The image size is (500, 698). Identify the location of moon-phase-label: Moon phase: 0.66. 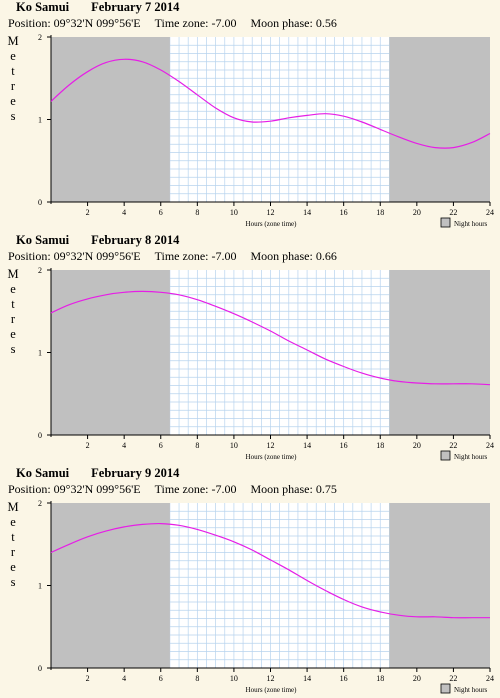
(293, 256).